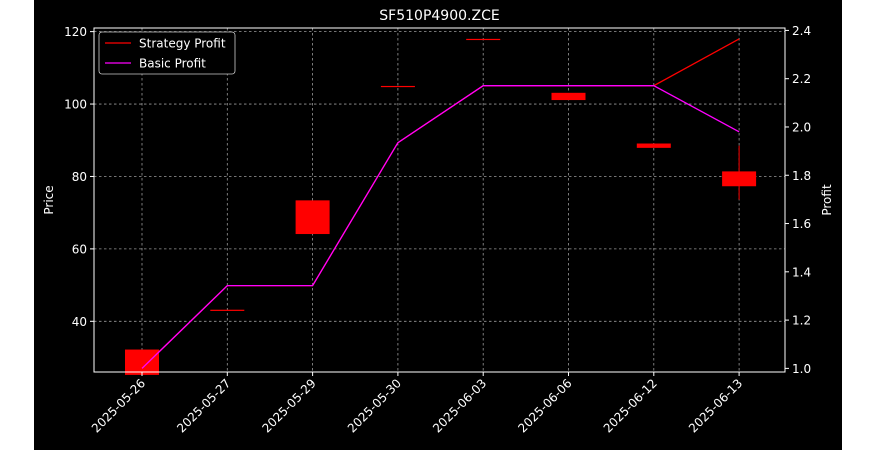 The height and width of the screenshot is (454, 878). I want to click on legend: Strategy Profit Basic Profit, so click(167, 53).